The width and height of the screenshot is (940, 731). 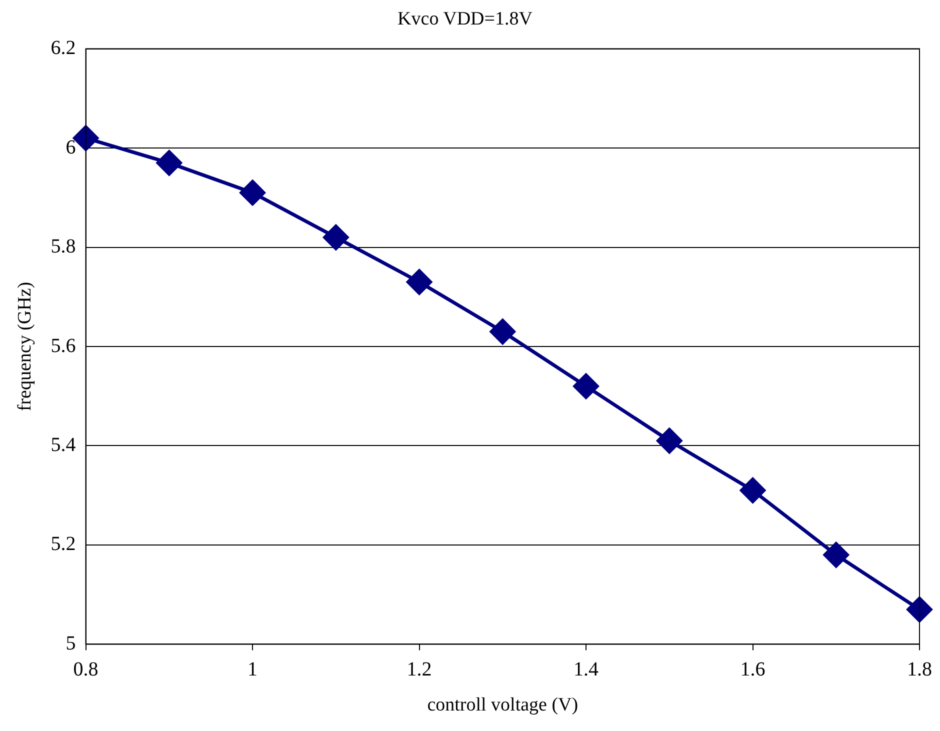 What do you see at coordinates (63, 445) in the screenshot?
I see `y-tick-label: 5.4` at bounding box center [63, 445].